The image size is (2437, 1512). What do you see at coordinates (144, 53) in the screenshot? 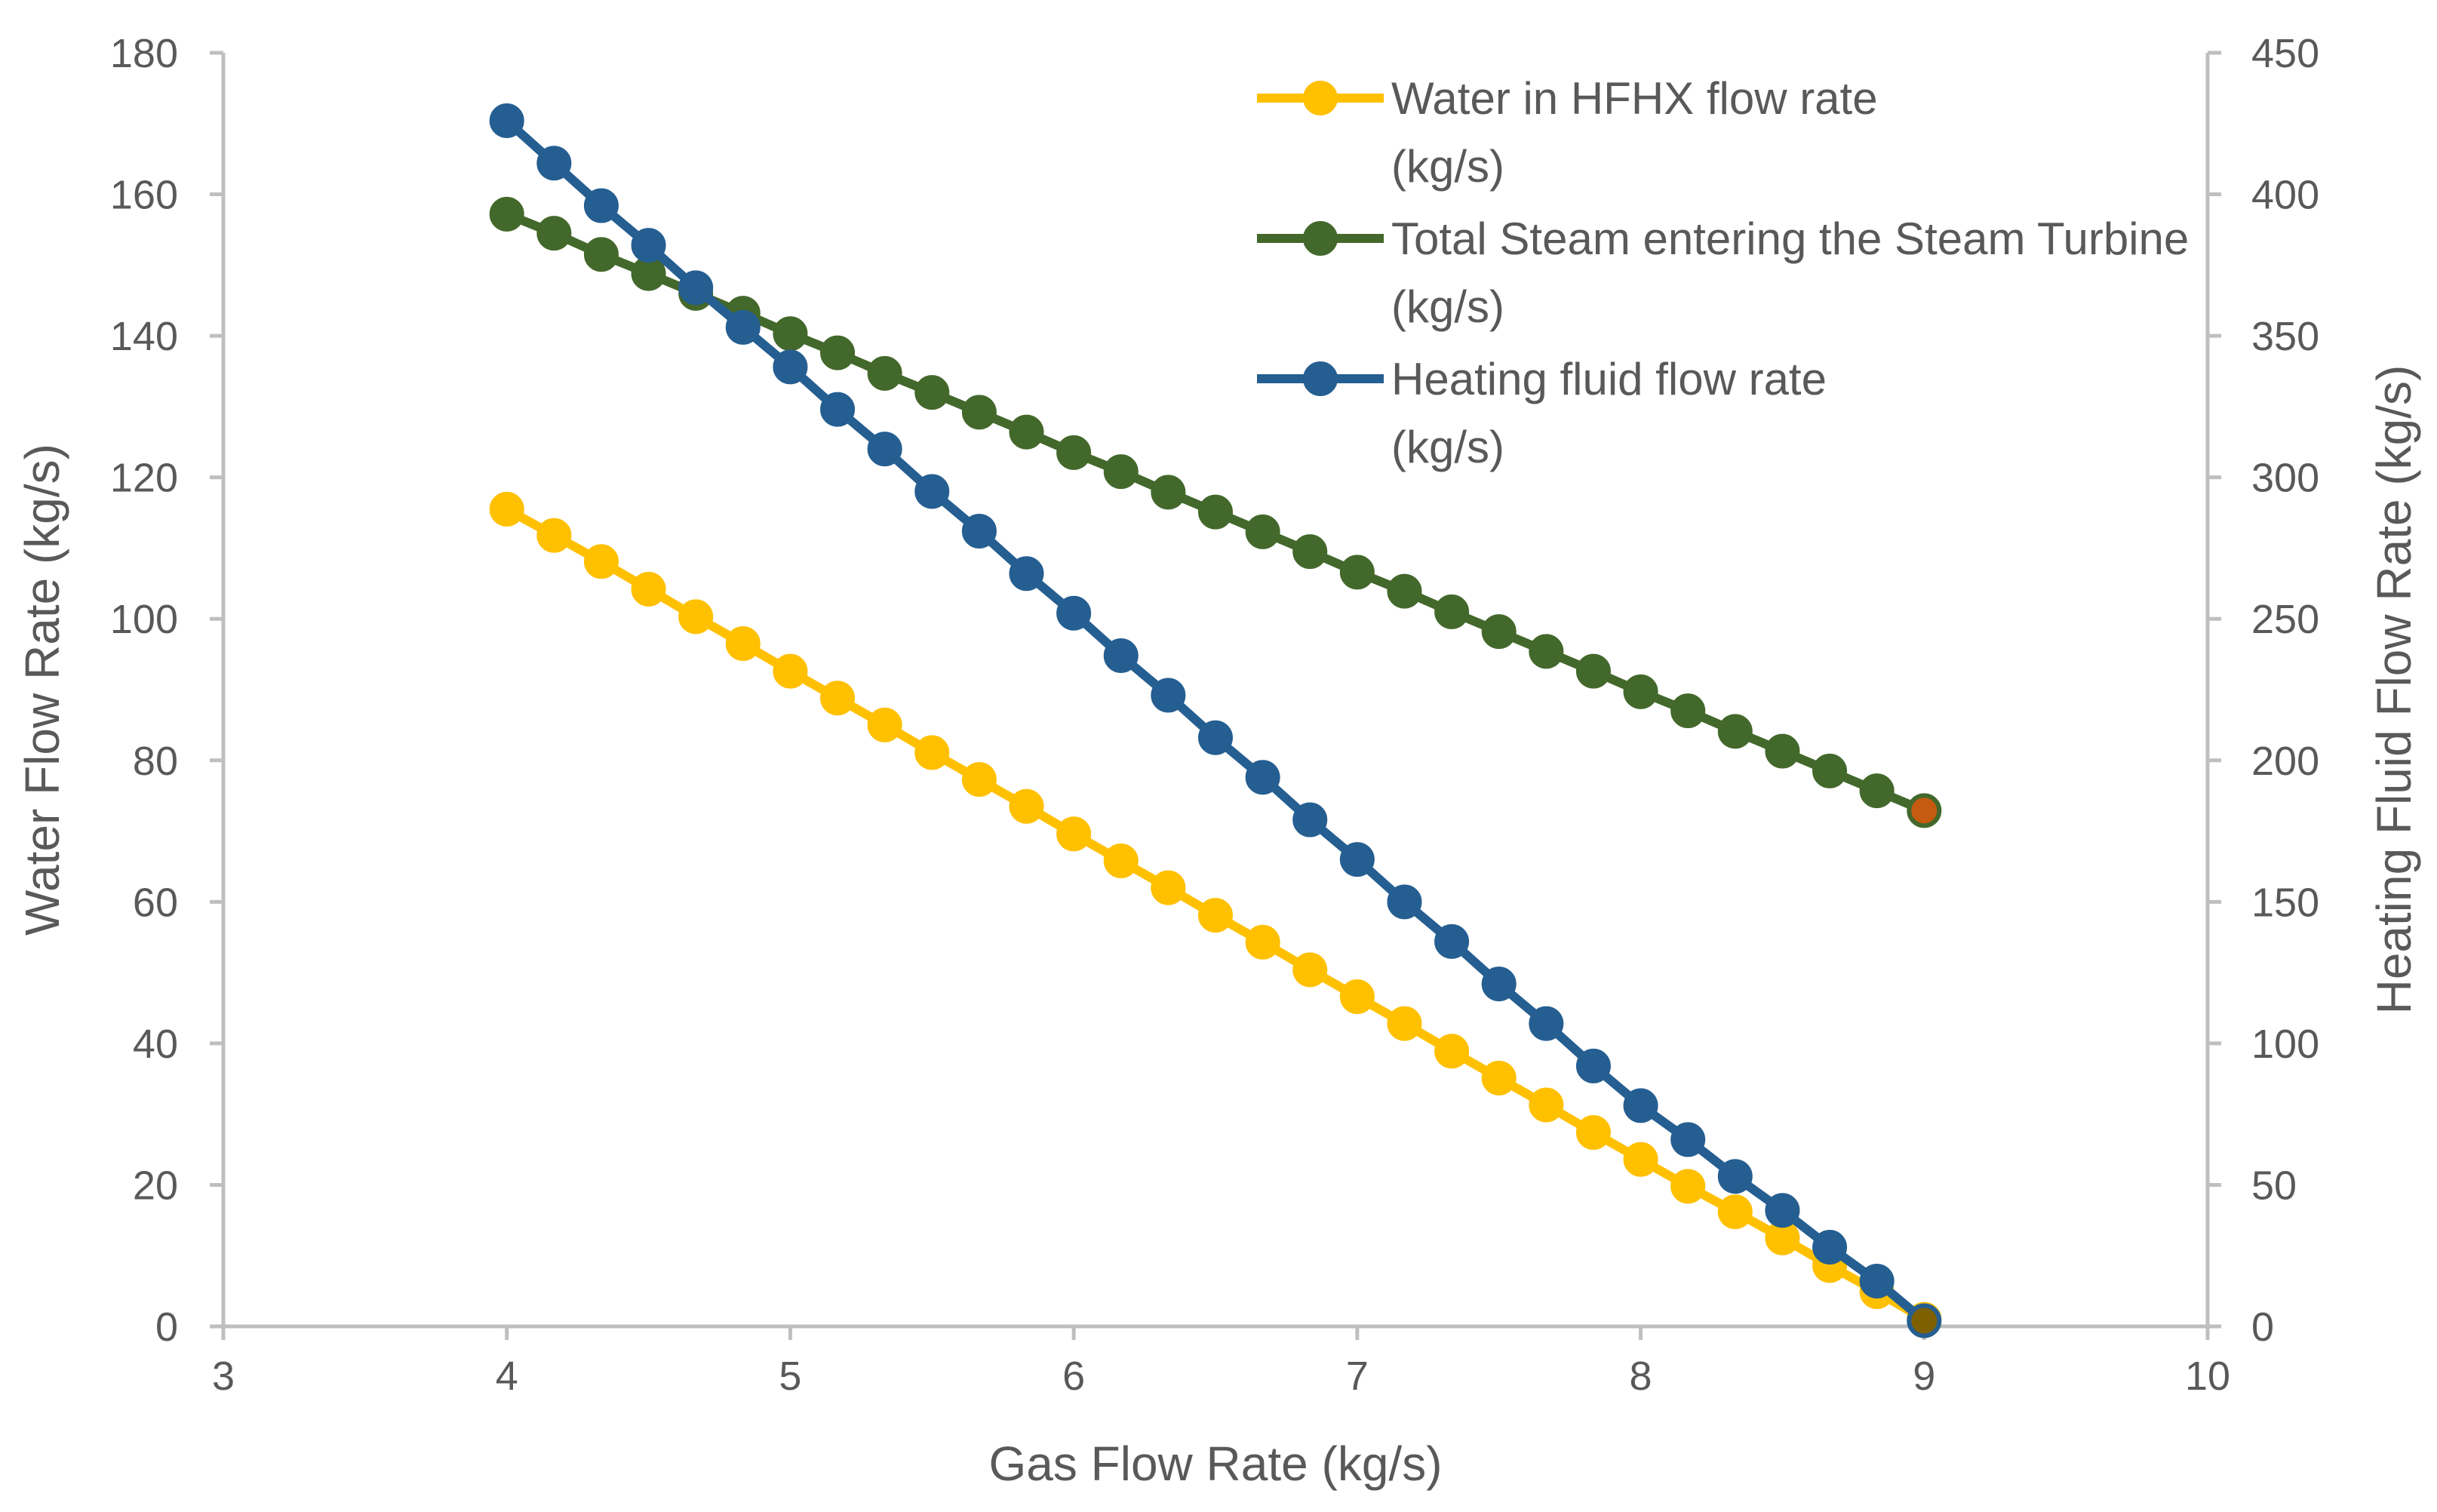
I see `y-left-tick-label: 180` at bounding box center [144, 53].